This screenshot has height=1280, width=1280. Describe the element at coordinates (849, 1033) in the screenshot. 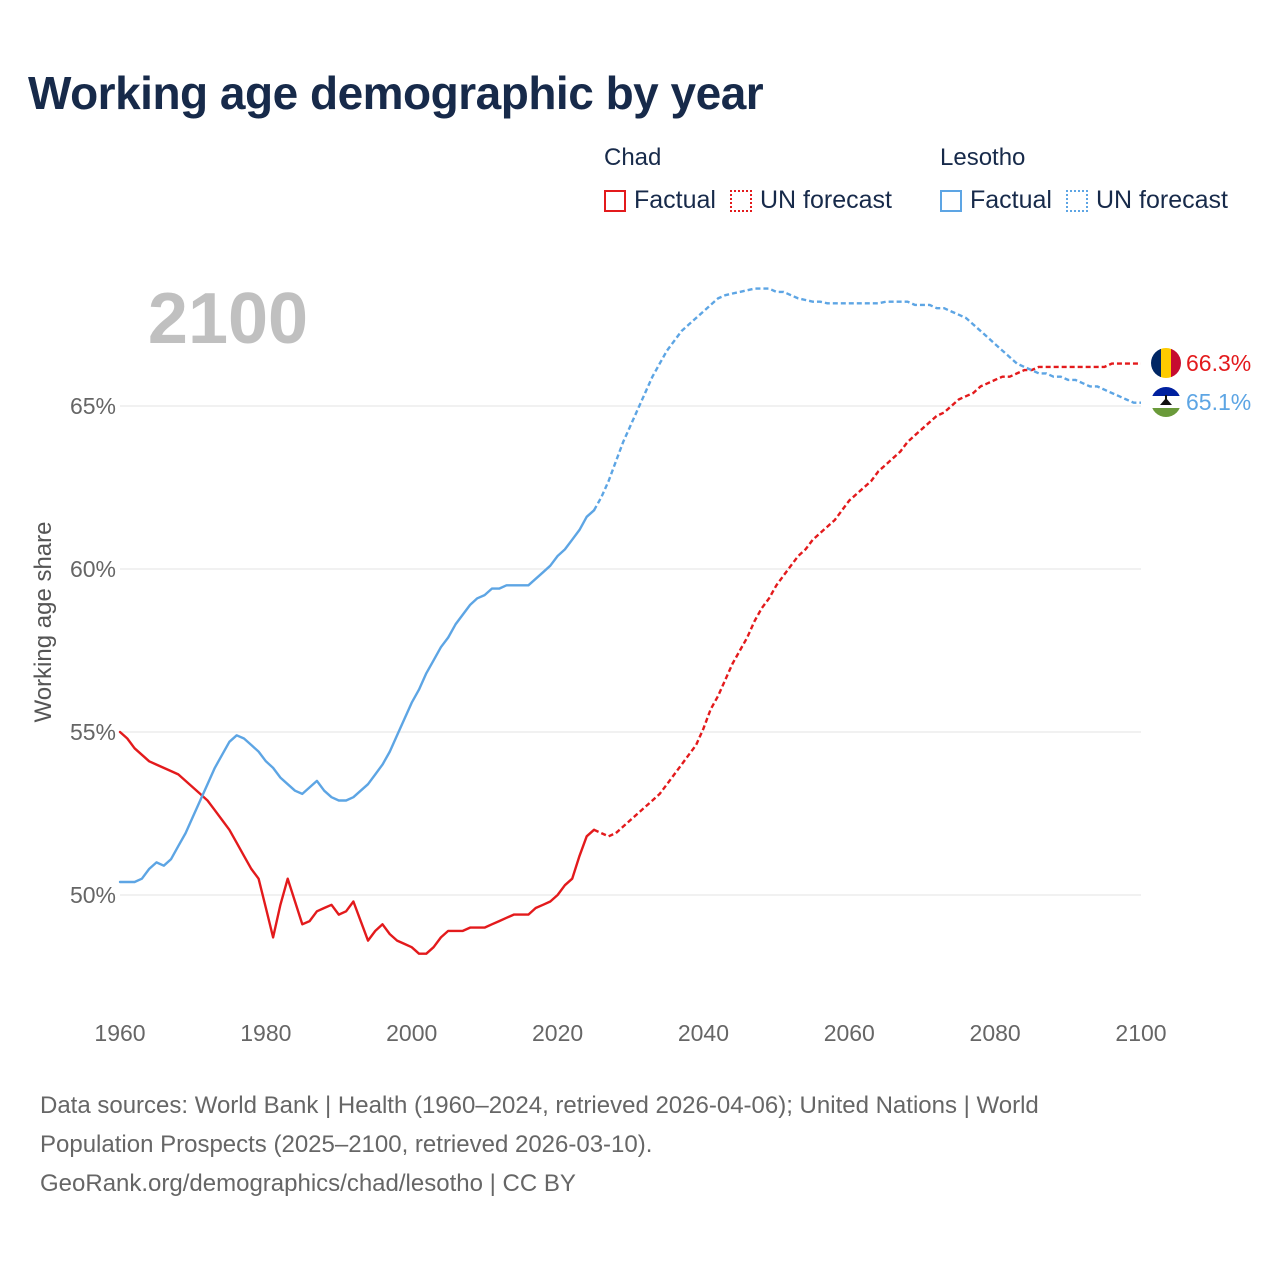

I see `x-tick-label: 2060` at that location.